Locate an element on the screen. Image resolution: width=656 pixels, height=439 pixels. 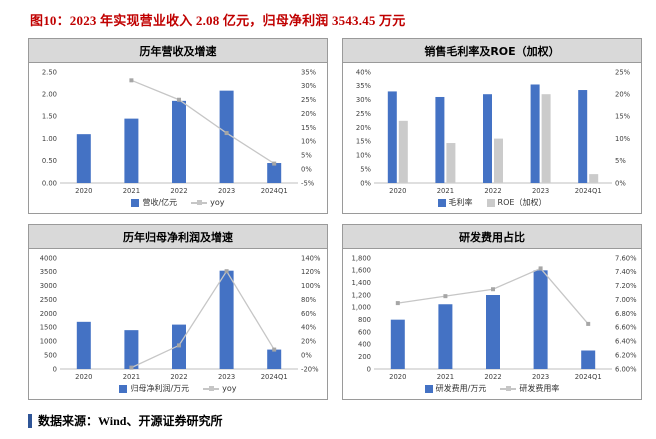
legend-label: yoy is located at coordinates (229, 388).